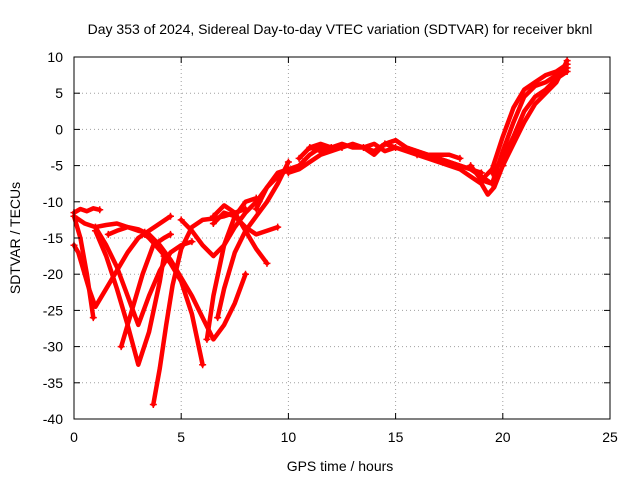 The image size is (640, 480). I want to click on x-tick-label: 25, so click(610, 437).